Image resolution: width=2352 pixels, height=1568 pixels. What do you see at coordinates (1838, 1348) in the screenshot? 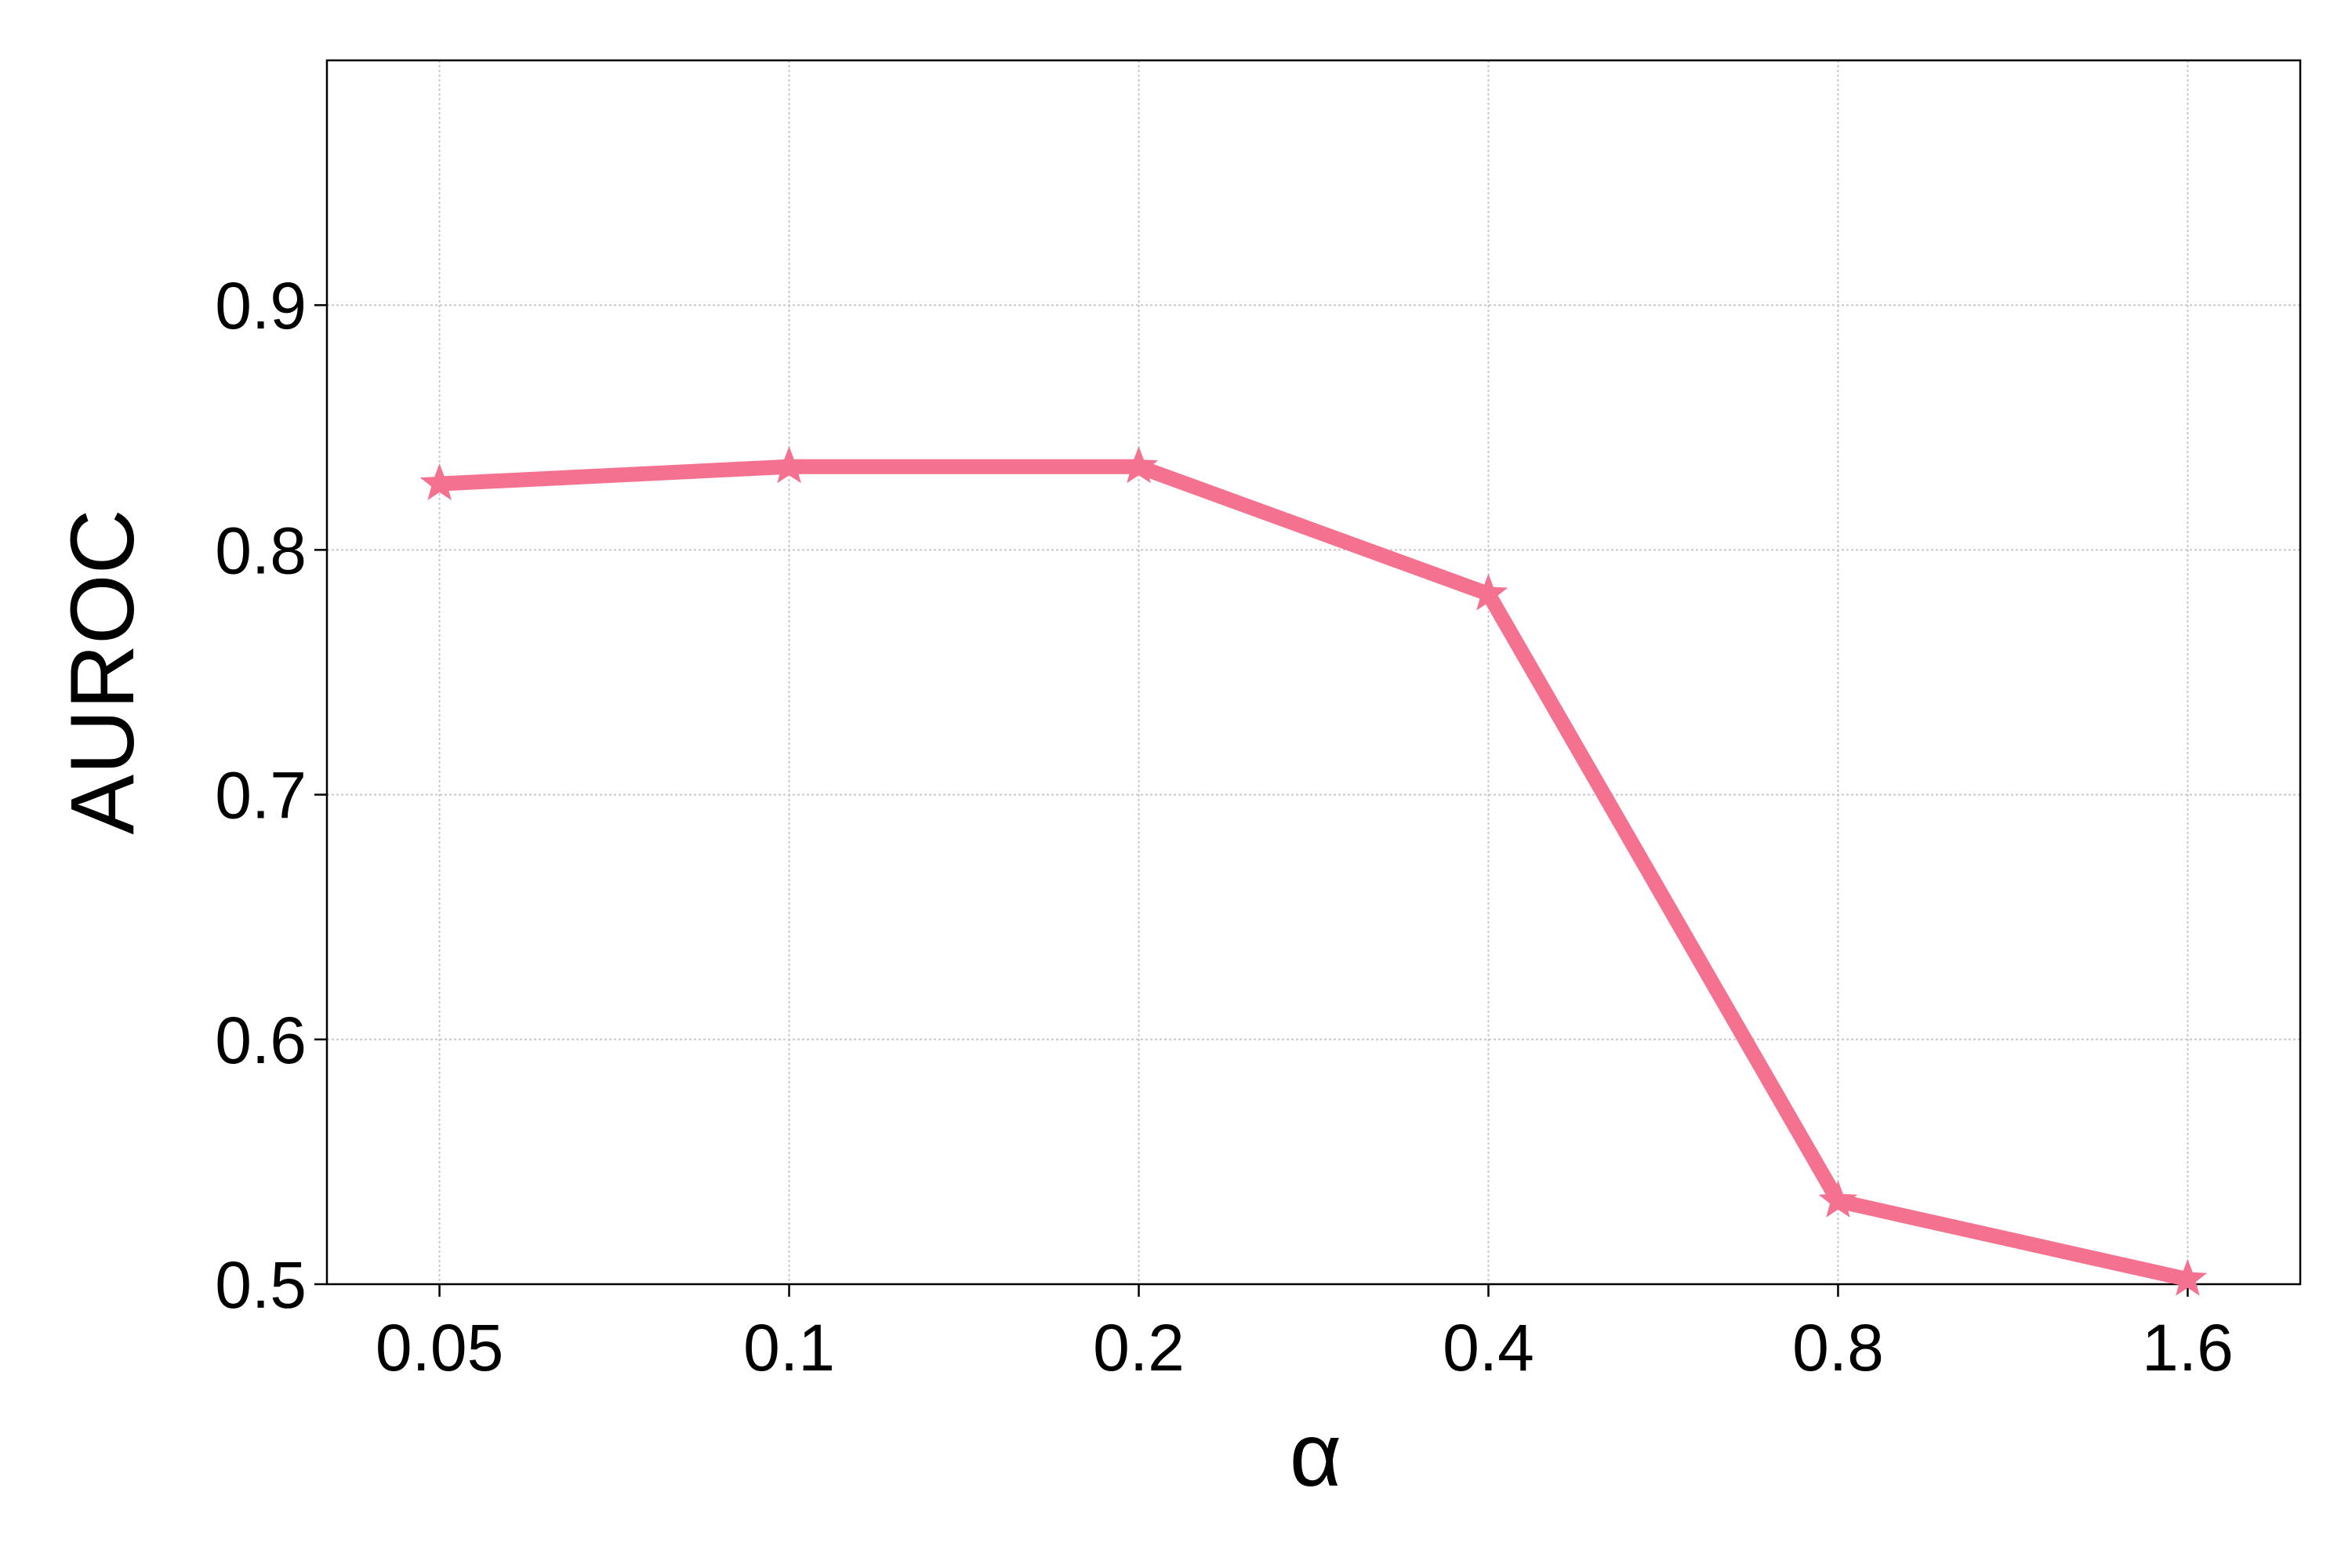
I see `x-tick-label: 0.8` at bounding box center [1838, 1348].